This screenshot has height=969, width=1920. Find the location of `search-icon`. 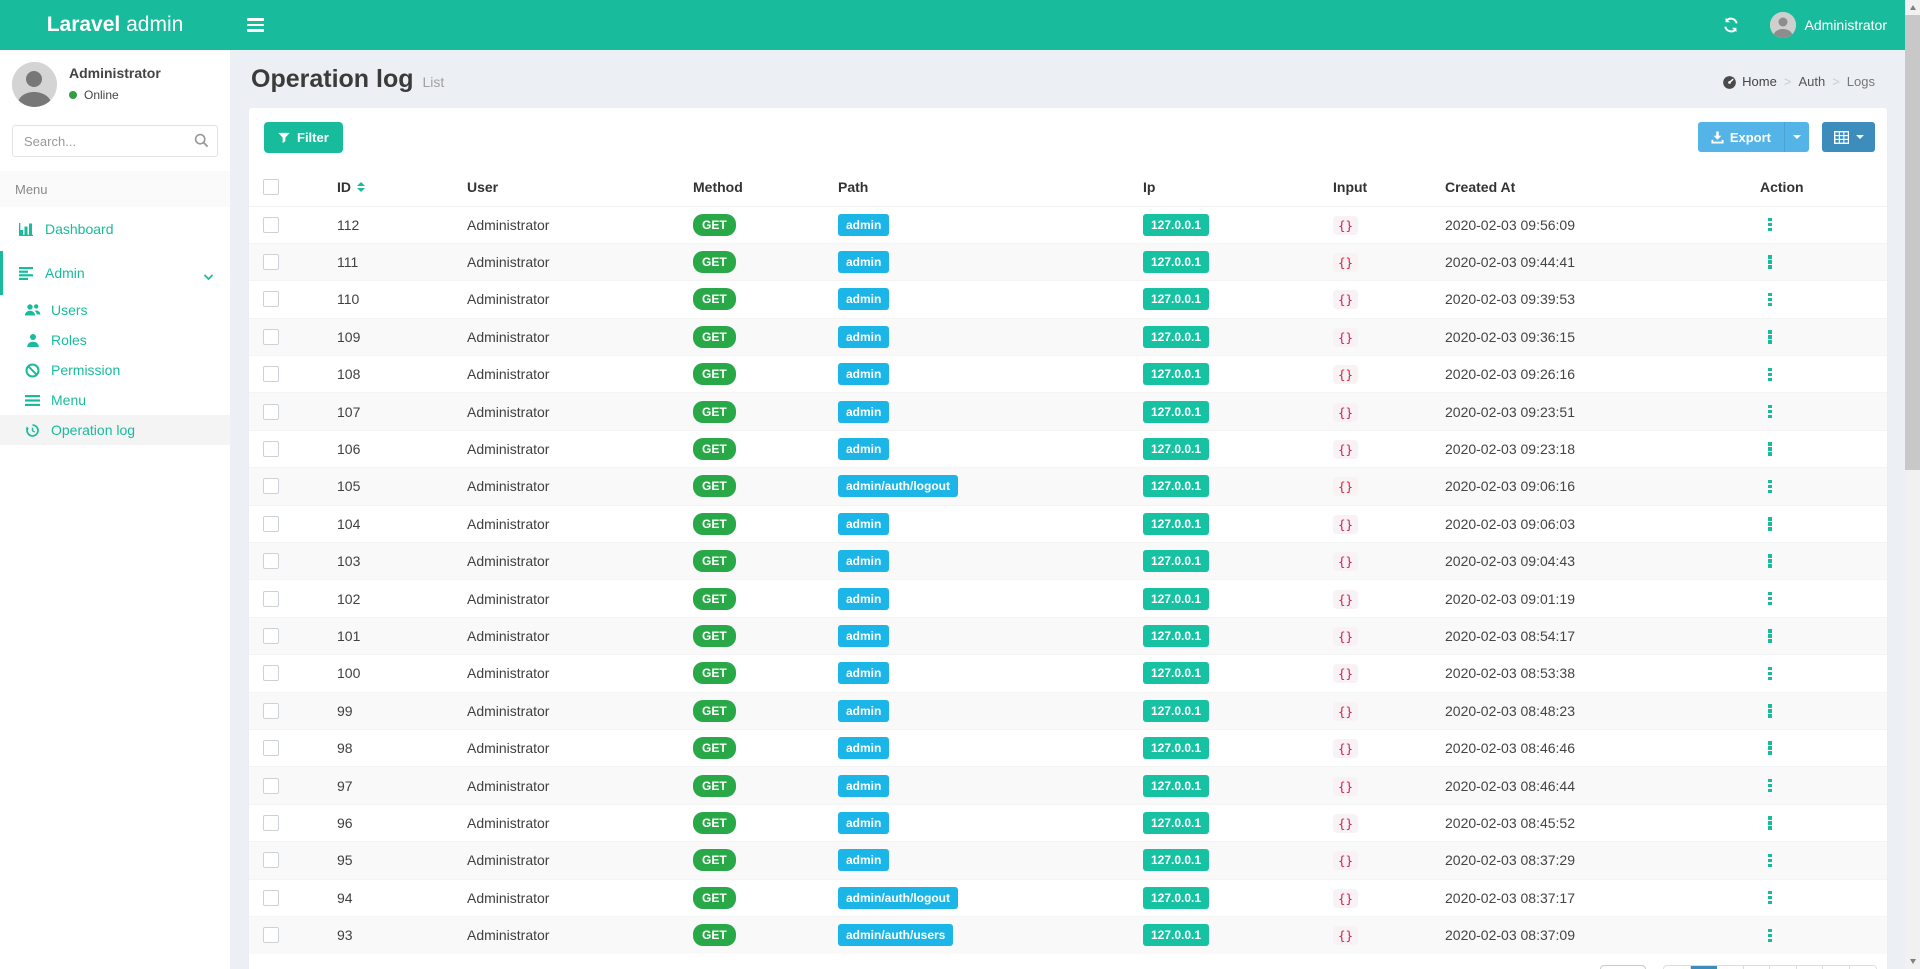

search-icon is located at coordinates (201, 143).